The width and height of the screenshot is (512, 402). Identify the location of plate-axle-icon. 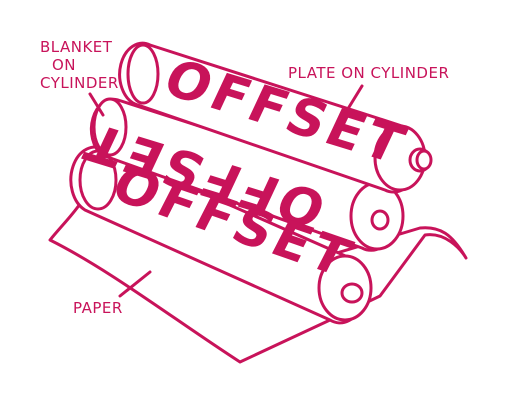
(424, 160).